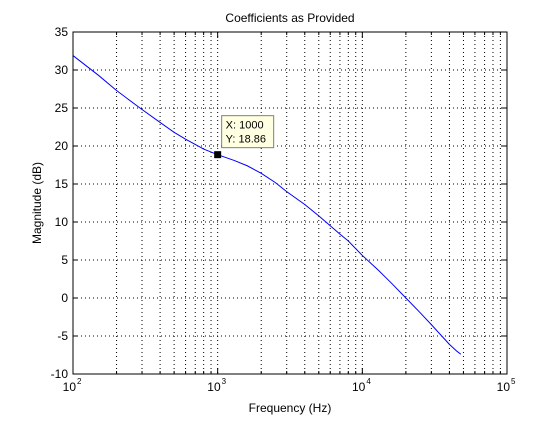  What do you see at coordinates (245, 126) in the screenshot?
I see `datatip-x-text: X: 1000` at bounding box center [245, 126].